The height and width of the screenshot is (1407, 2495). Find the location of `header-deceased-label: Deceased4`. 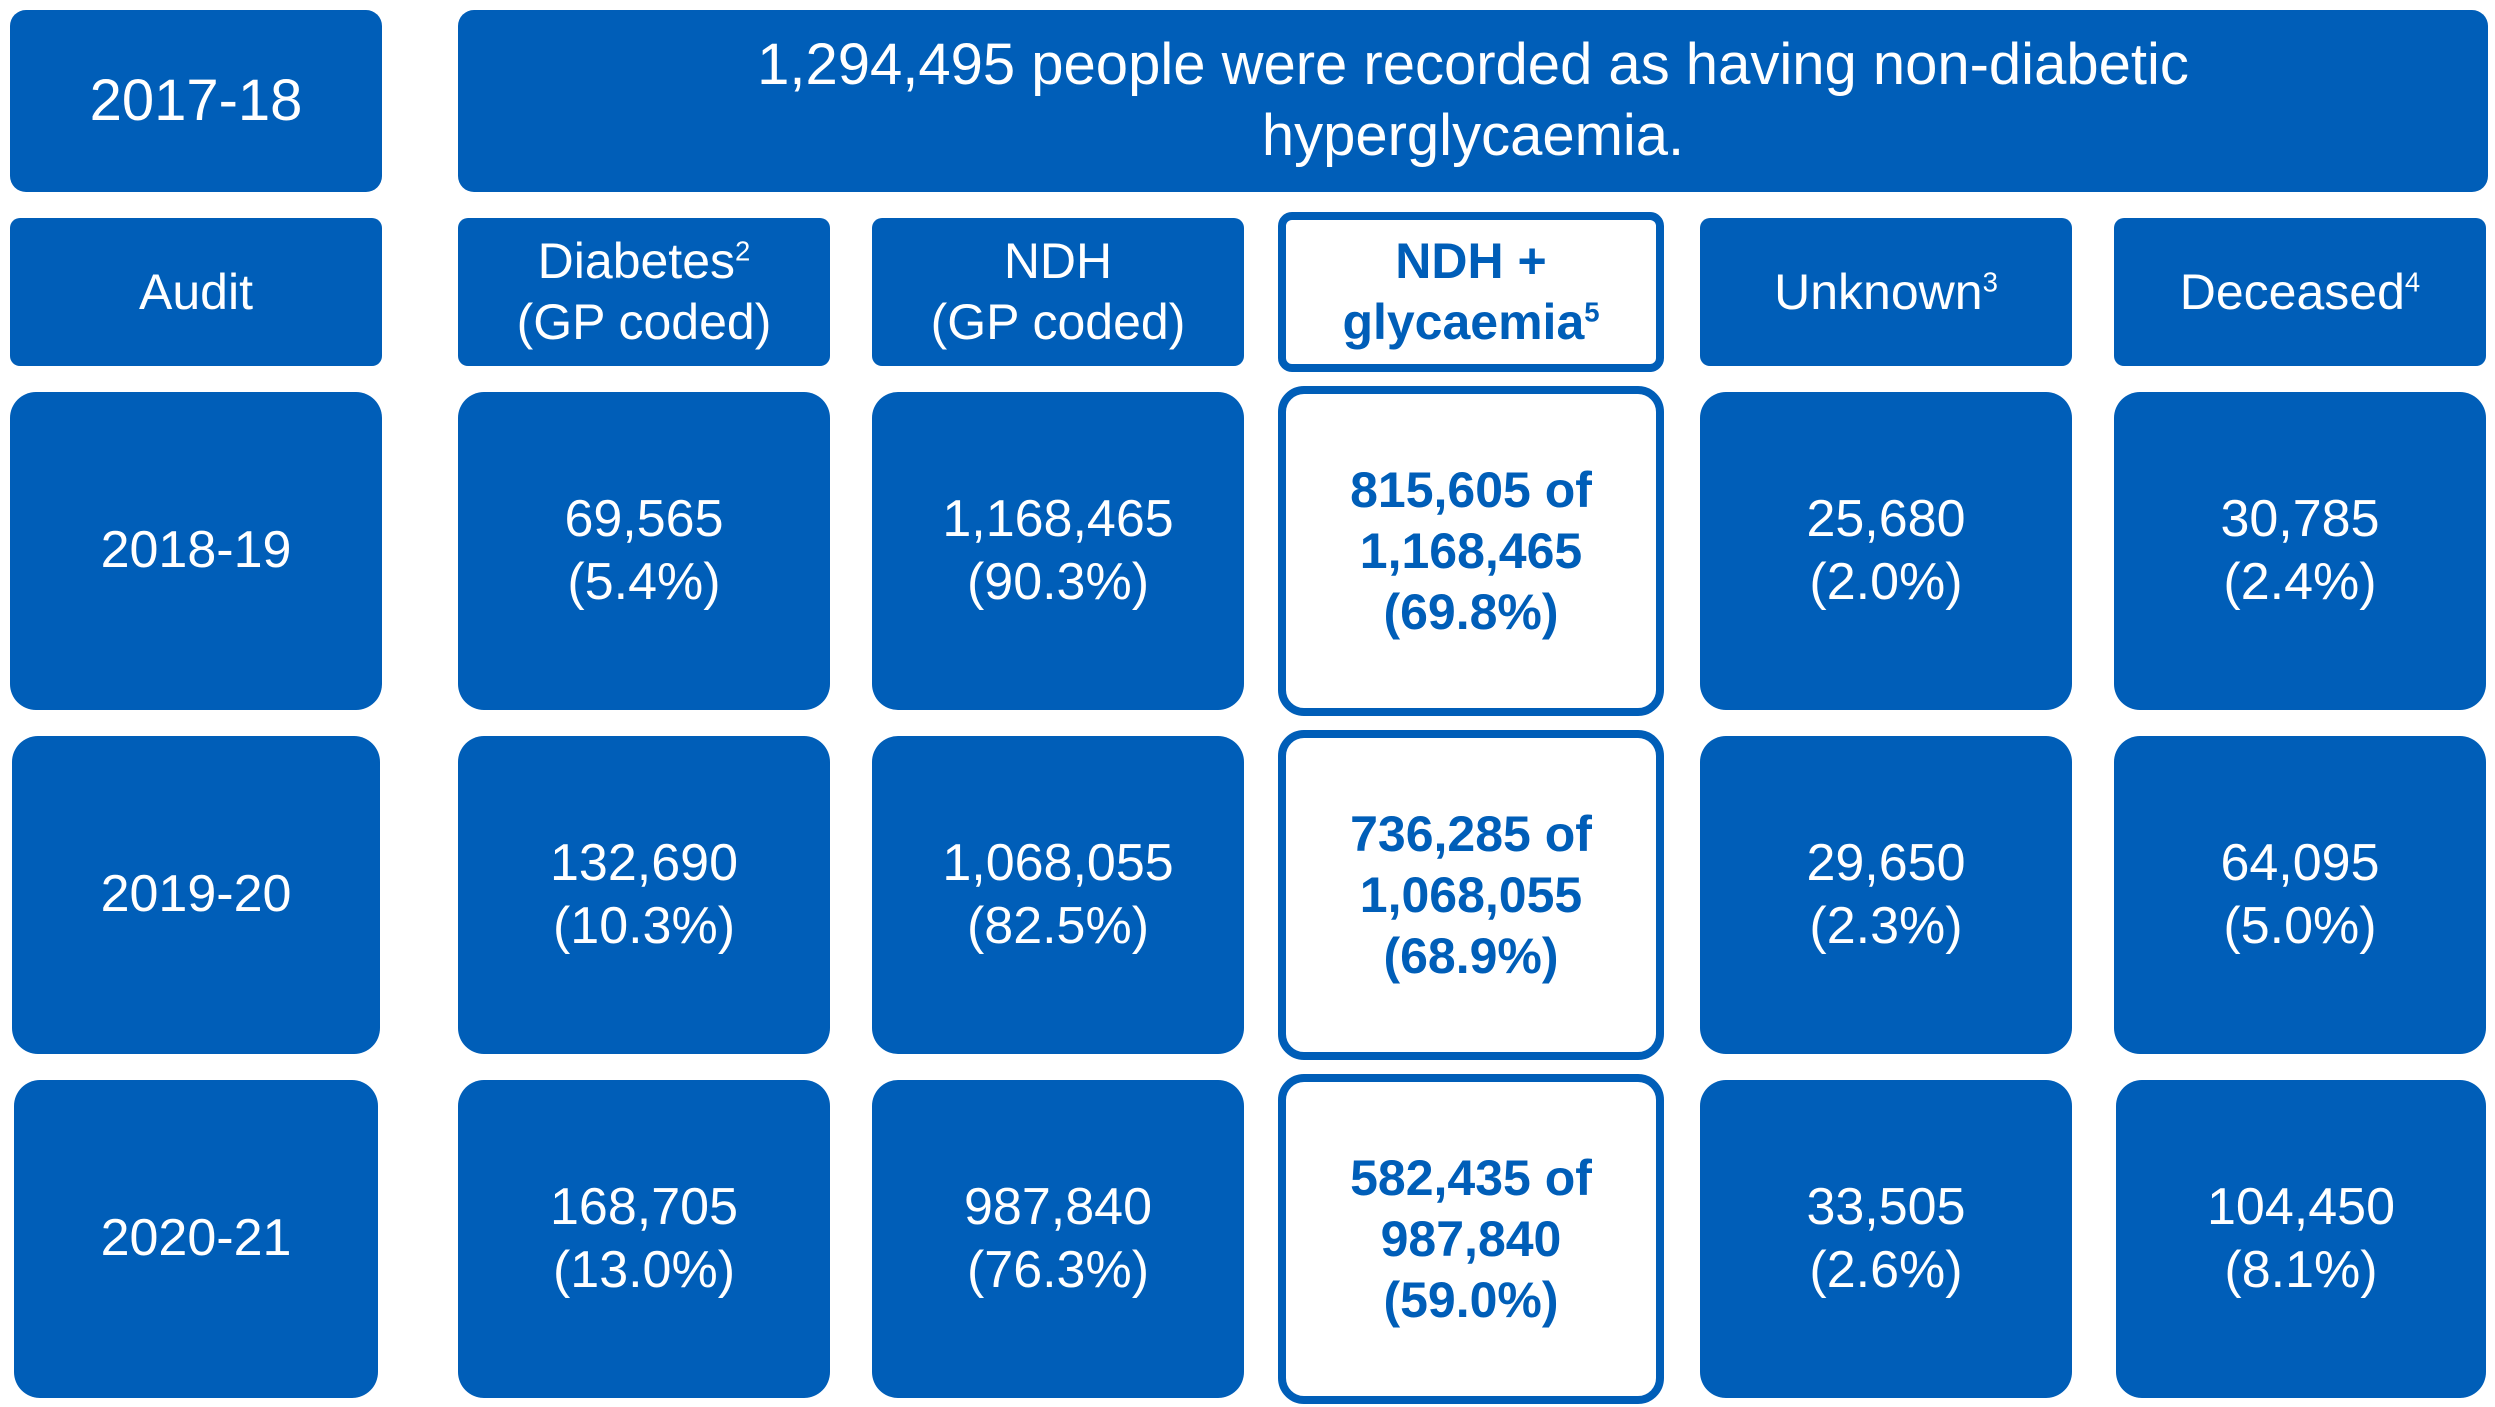

header-deceased-label: Deceased4 is located at coordinates (2300, 291).